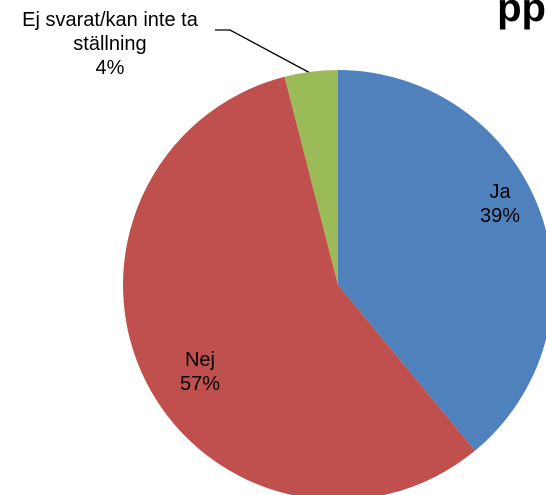 The width and height of the screenshot is (546, 495). Describe the element at coordinates (110, 32) in the screenshot. I see `category-label: Ej svarat/kan inte ta ställning` at that location.